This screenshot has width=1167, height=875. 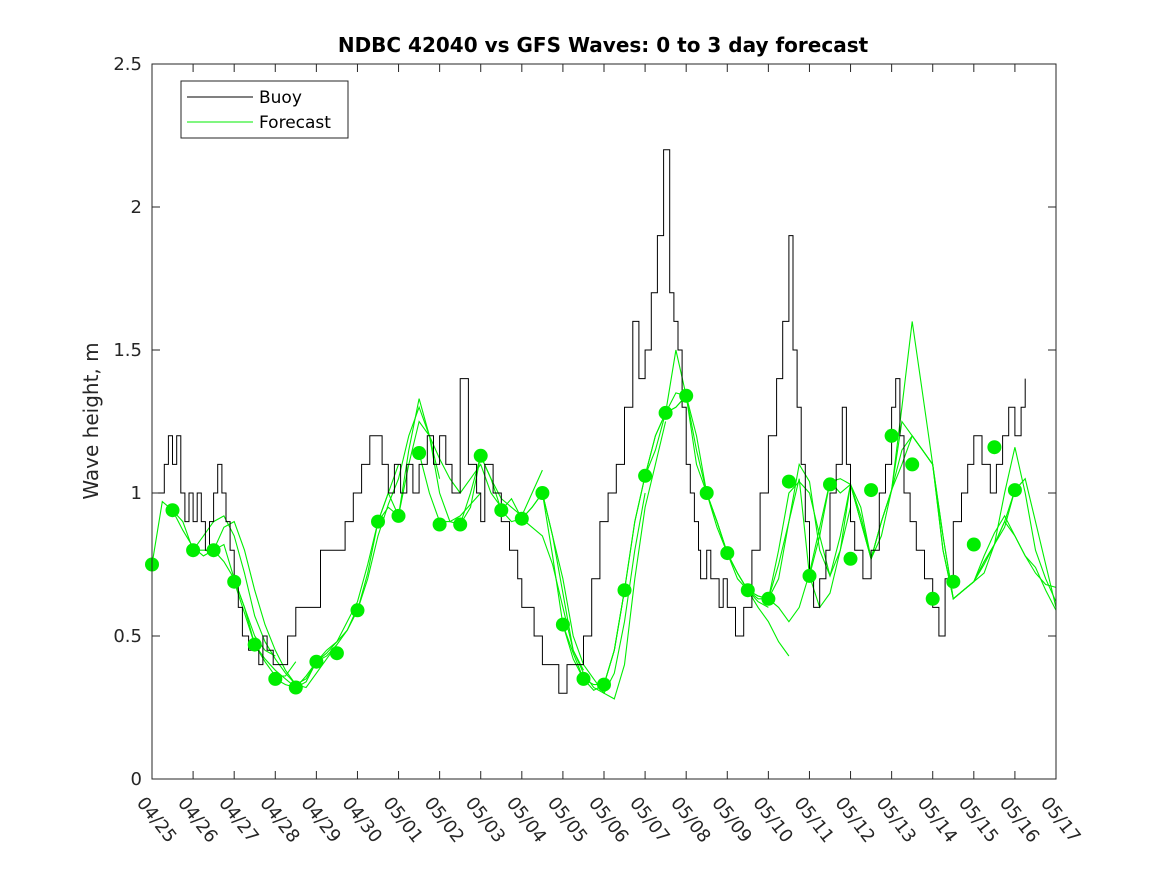 I want to click on legend: Buoy Forecast, so click(x=264, y=109).